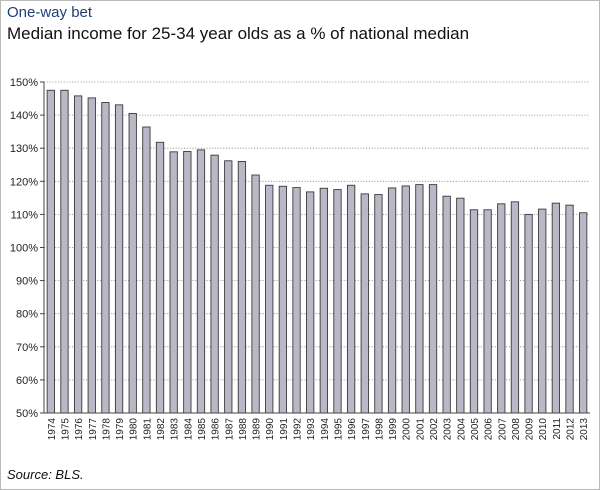 This screenshot has width=600, height=490. I want to click on x-tick-label: 1993, so click(311, 429).